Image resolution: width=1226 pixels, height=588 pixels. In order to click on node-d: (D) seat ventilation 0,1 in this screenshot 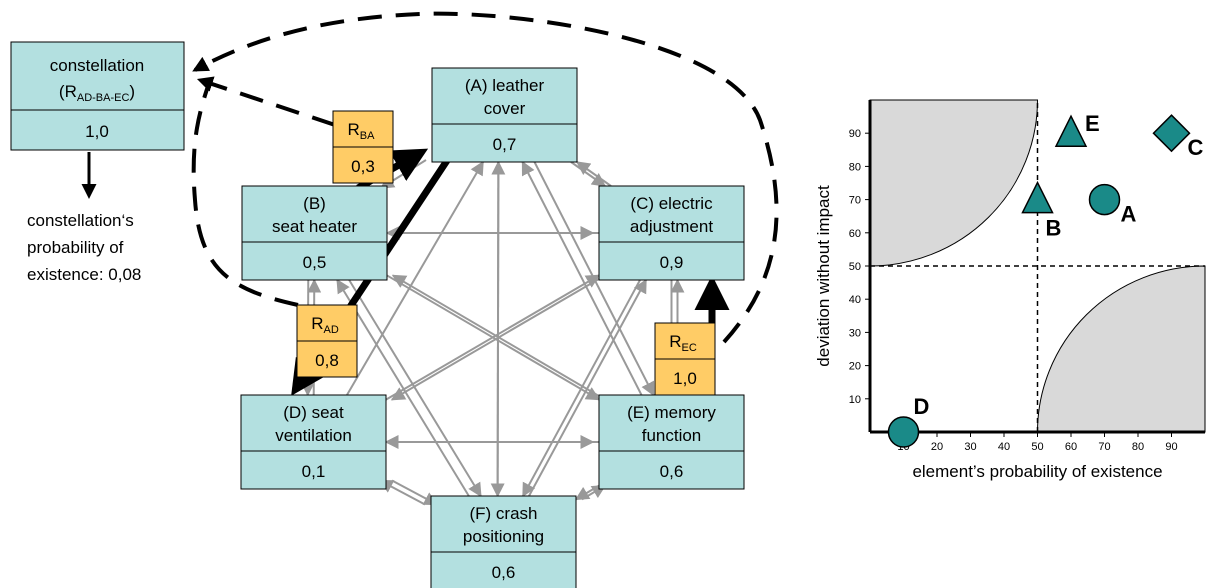, I will do `click(313, 442)`.